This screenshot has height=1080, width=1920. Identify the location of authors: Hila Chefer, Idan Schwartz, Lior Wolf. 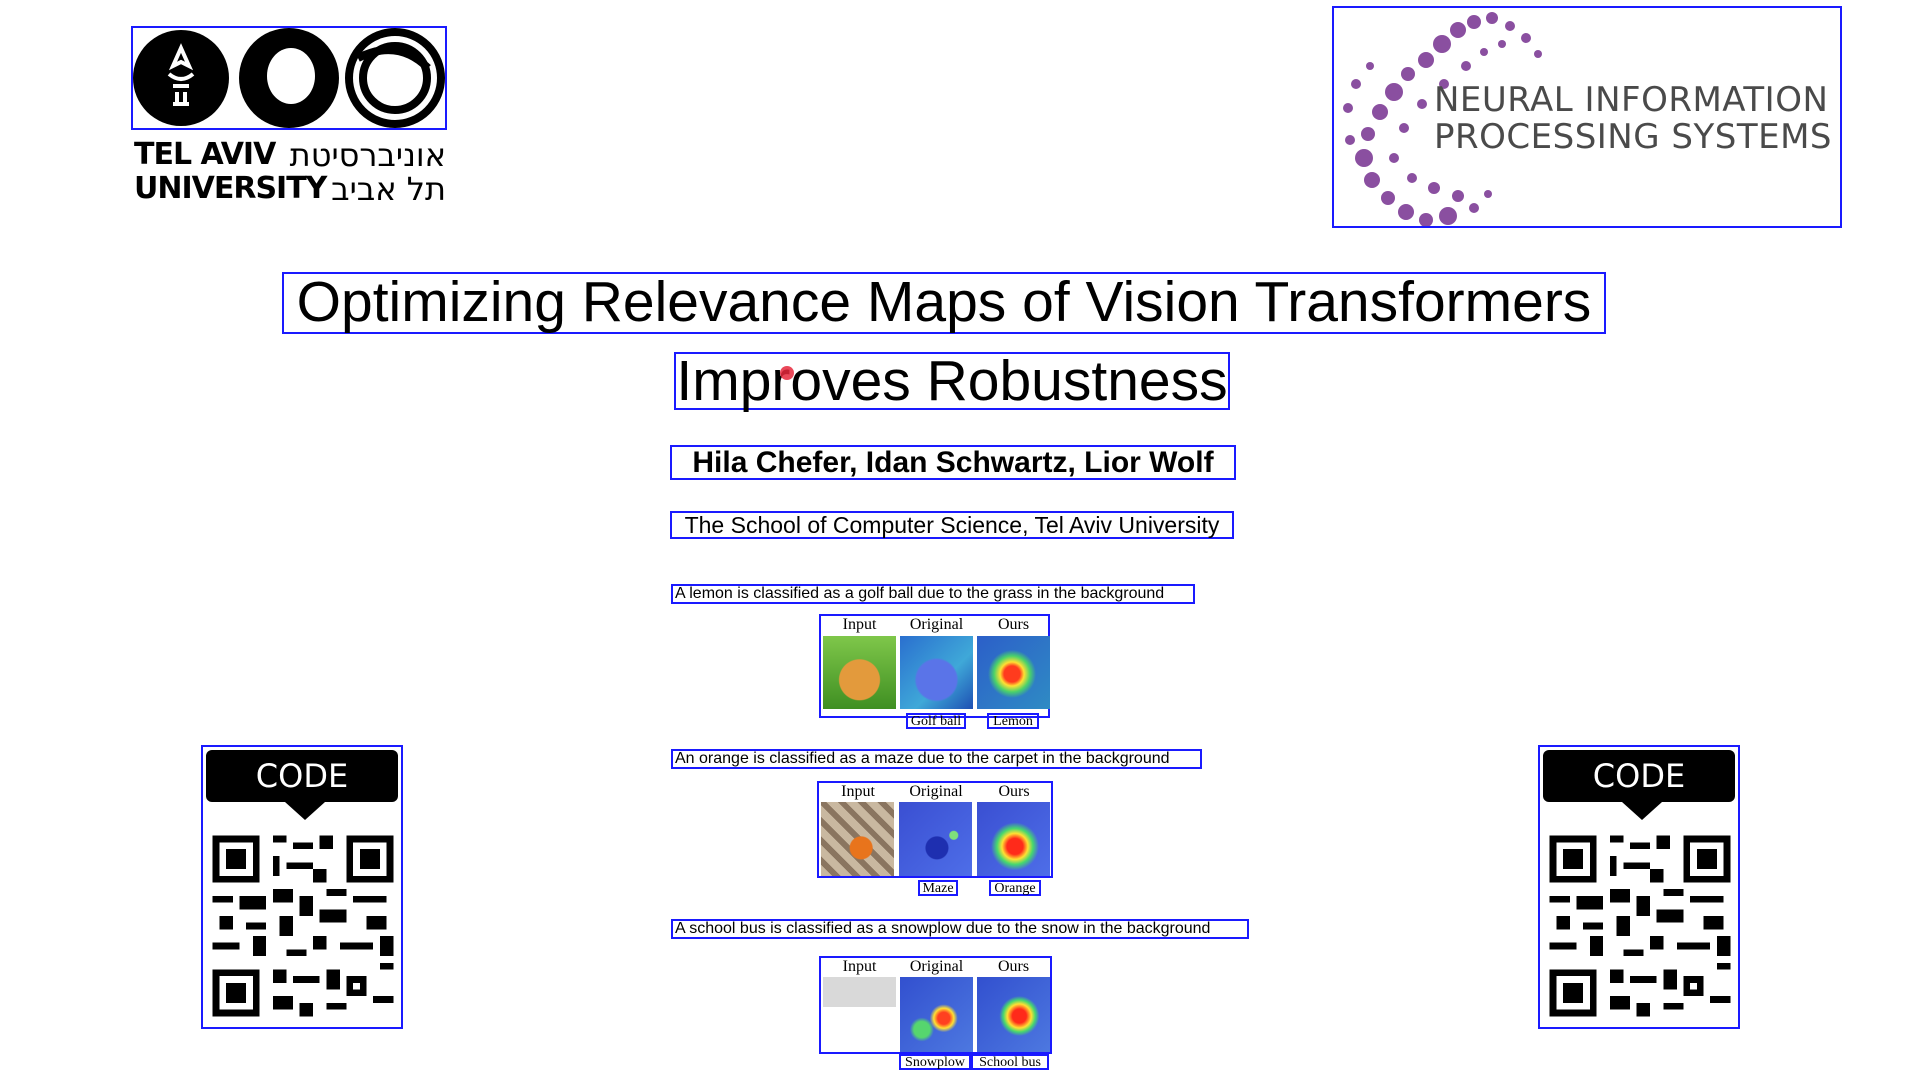
(953, 462).